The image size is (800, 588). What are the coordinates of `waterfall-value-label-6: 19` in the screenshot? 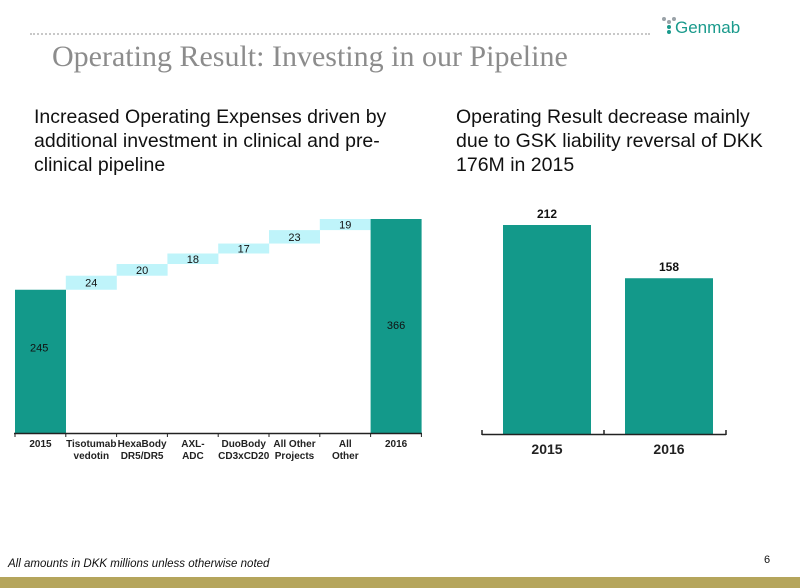 It's located at (345, 226).